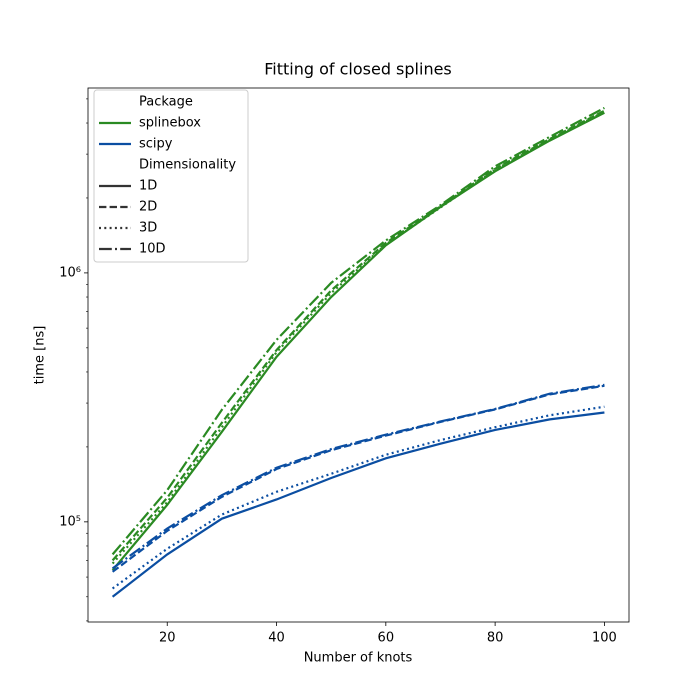 This screenshot has width=700, height=700. I want to click on legend-entry: 1D, so click(148, 186).